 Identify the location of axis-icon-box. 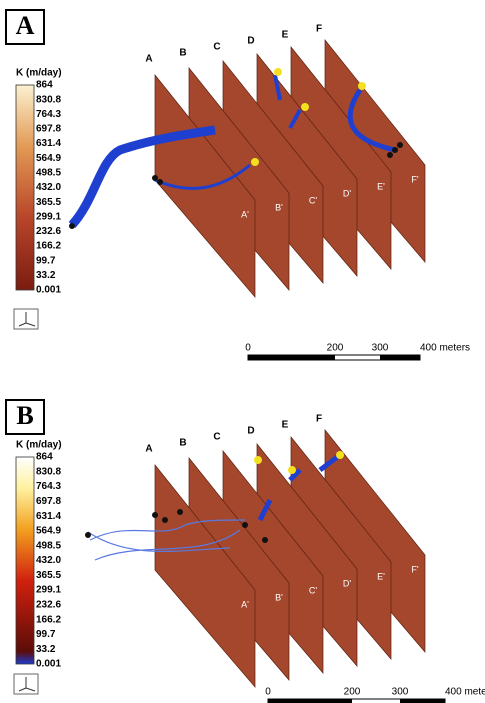
(26, 319).